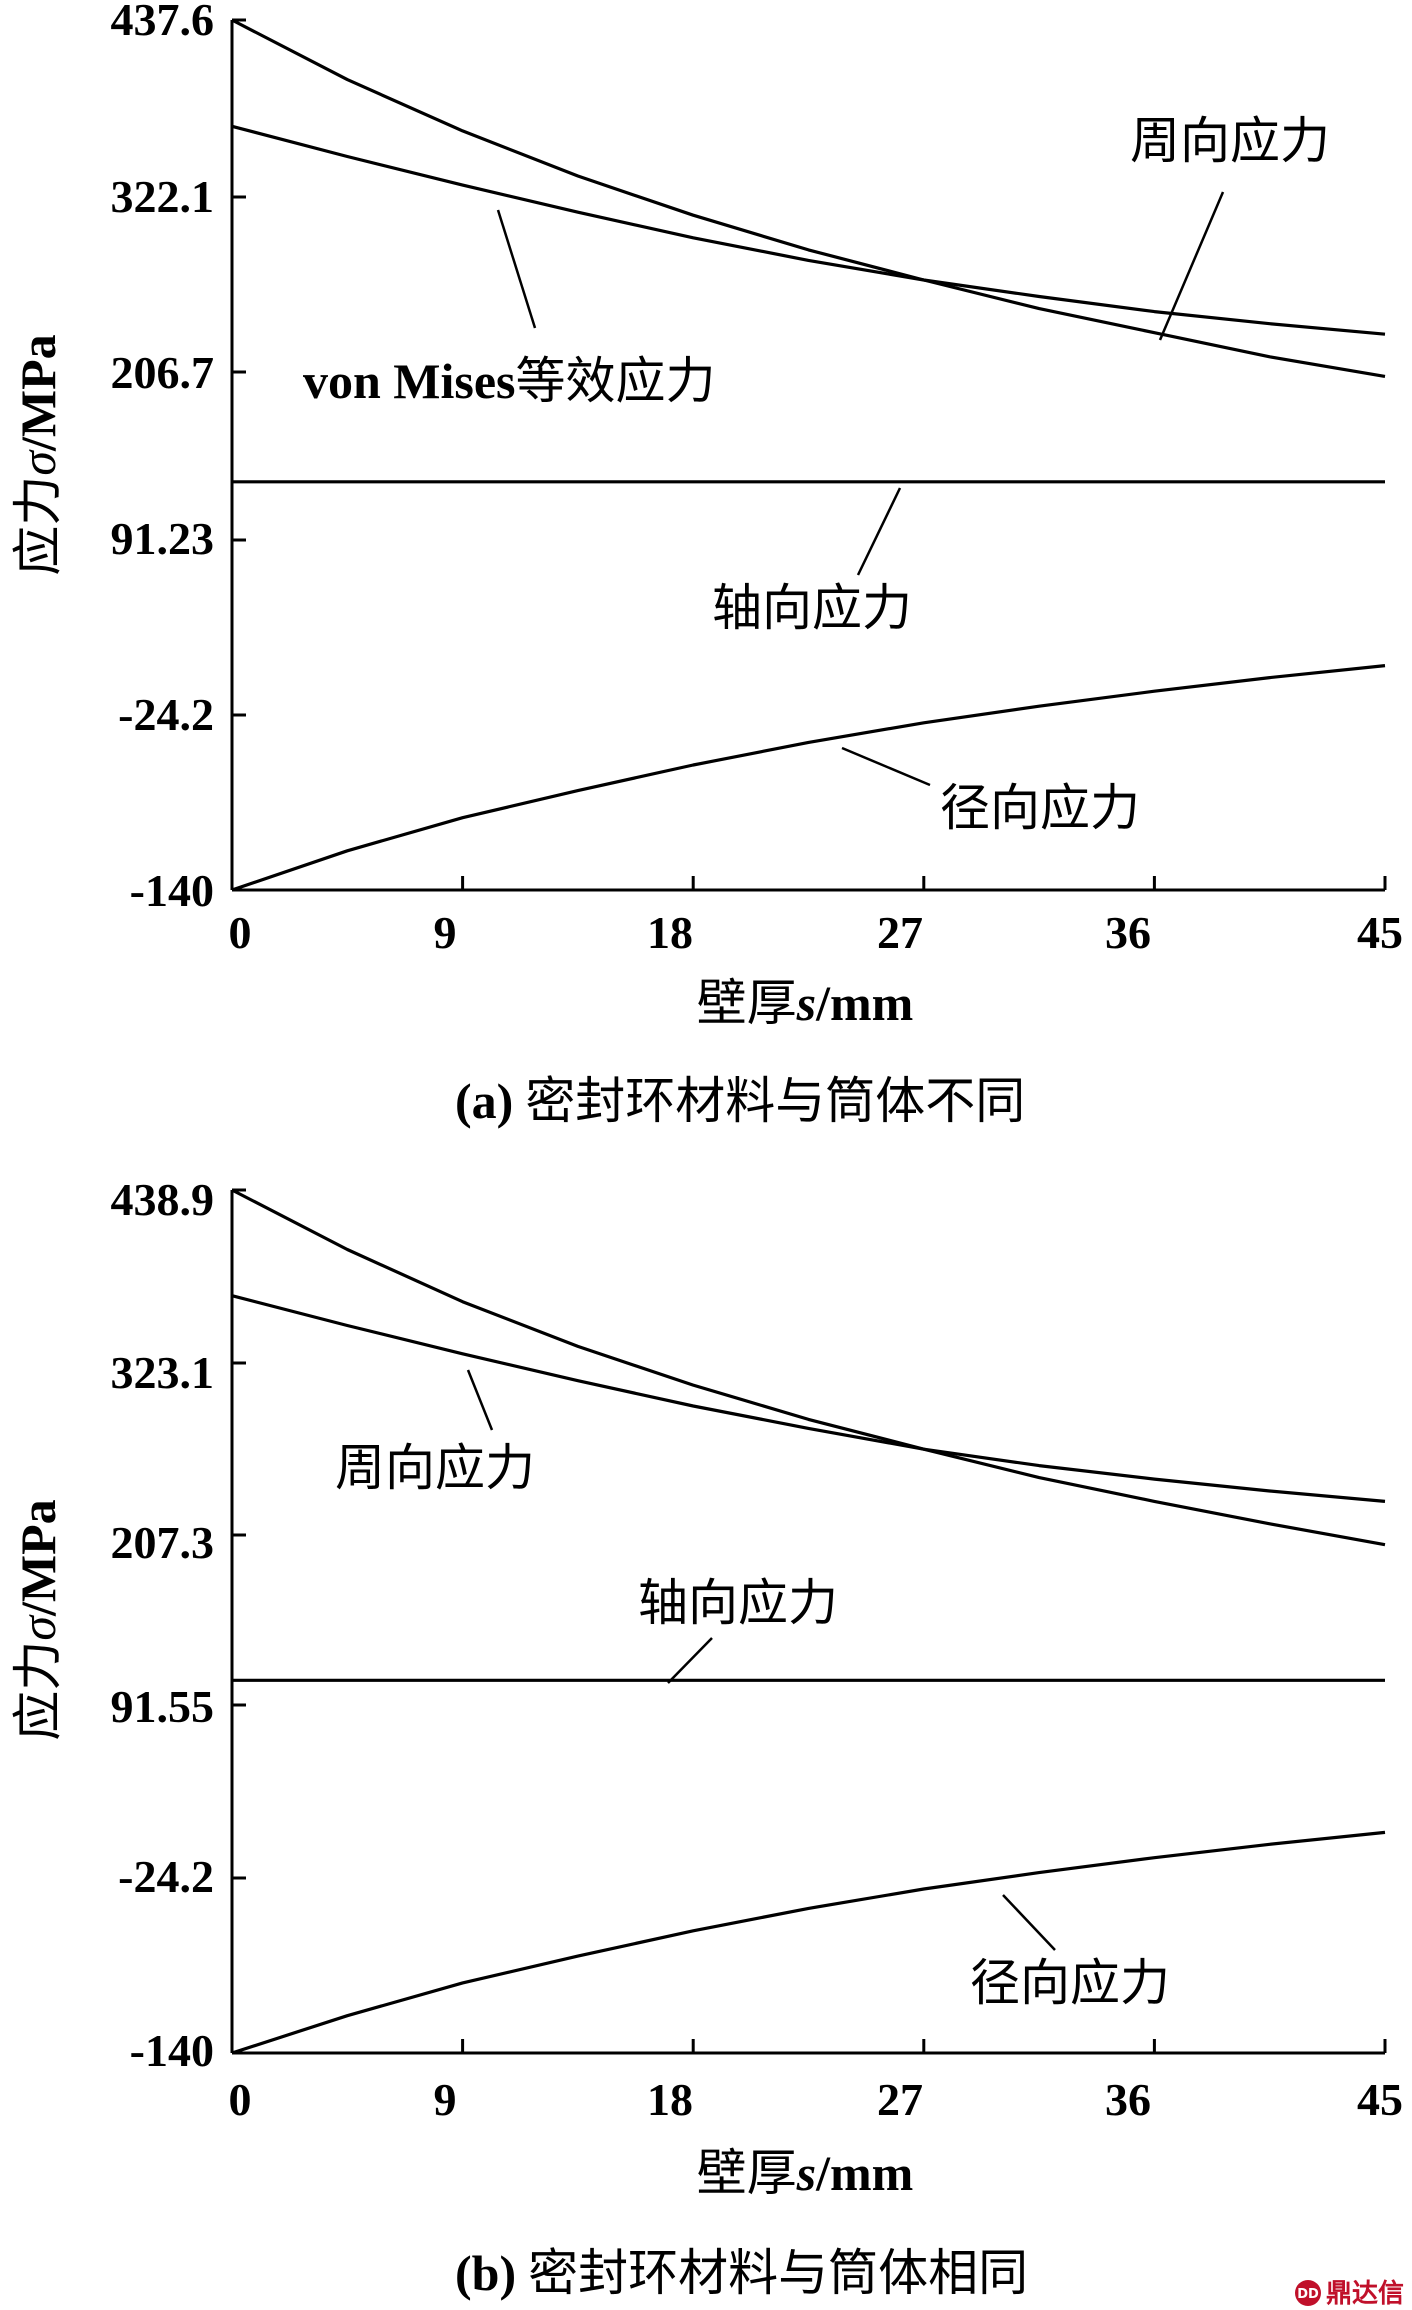 The height and width of the screenshot is (2310, 1412). What do you see at coordinates (480, 1400) in the screenshot?
I see `panel-b-leader-hoop` at bounding box center [480, 1400].